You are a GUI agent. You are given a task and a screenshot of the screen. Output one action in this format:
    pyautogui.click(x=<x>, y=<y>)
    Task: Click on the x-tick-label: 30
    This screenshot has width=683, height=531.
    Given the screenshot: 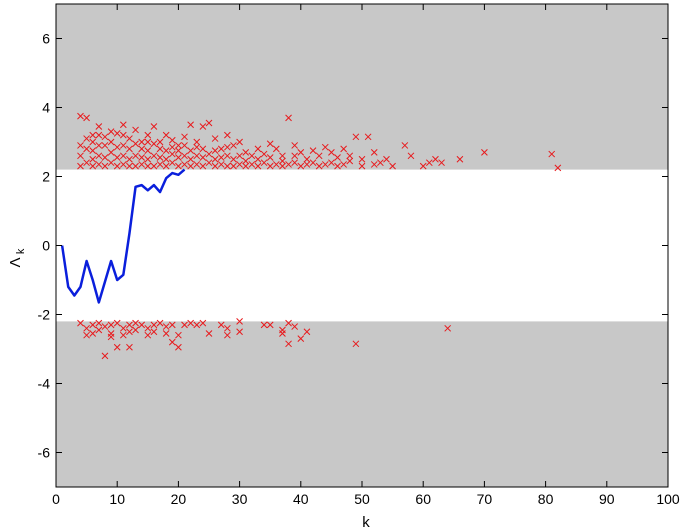 What is the action you would take?
    pyautogui.click(x=240, y=499)
    